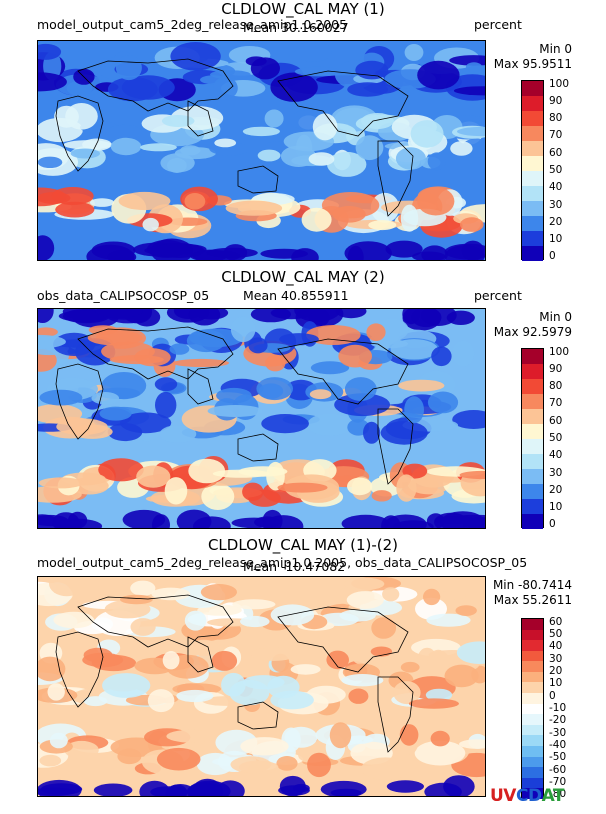 This screenshot has width=606, height=814. Describe the element at coordinates (296, 27) in the screenshot. I see `mean-label: Mean 30.160027` at that location.